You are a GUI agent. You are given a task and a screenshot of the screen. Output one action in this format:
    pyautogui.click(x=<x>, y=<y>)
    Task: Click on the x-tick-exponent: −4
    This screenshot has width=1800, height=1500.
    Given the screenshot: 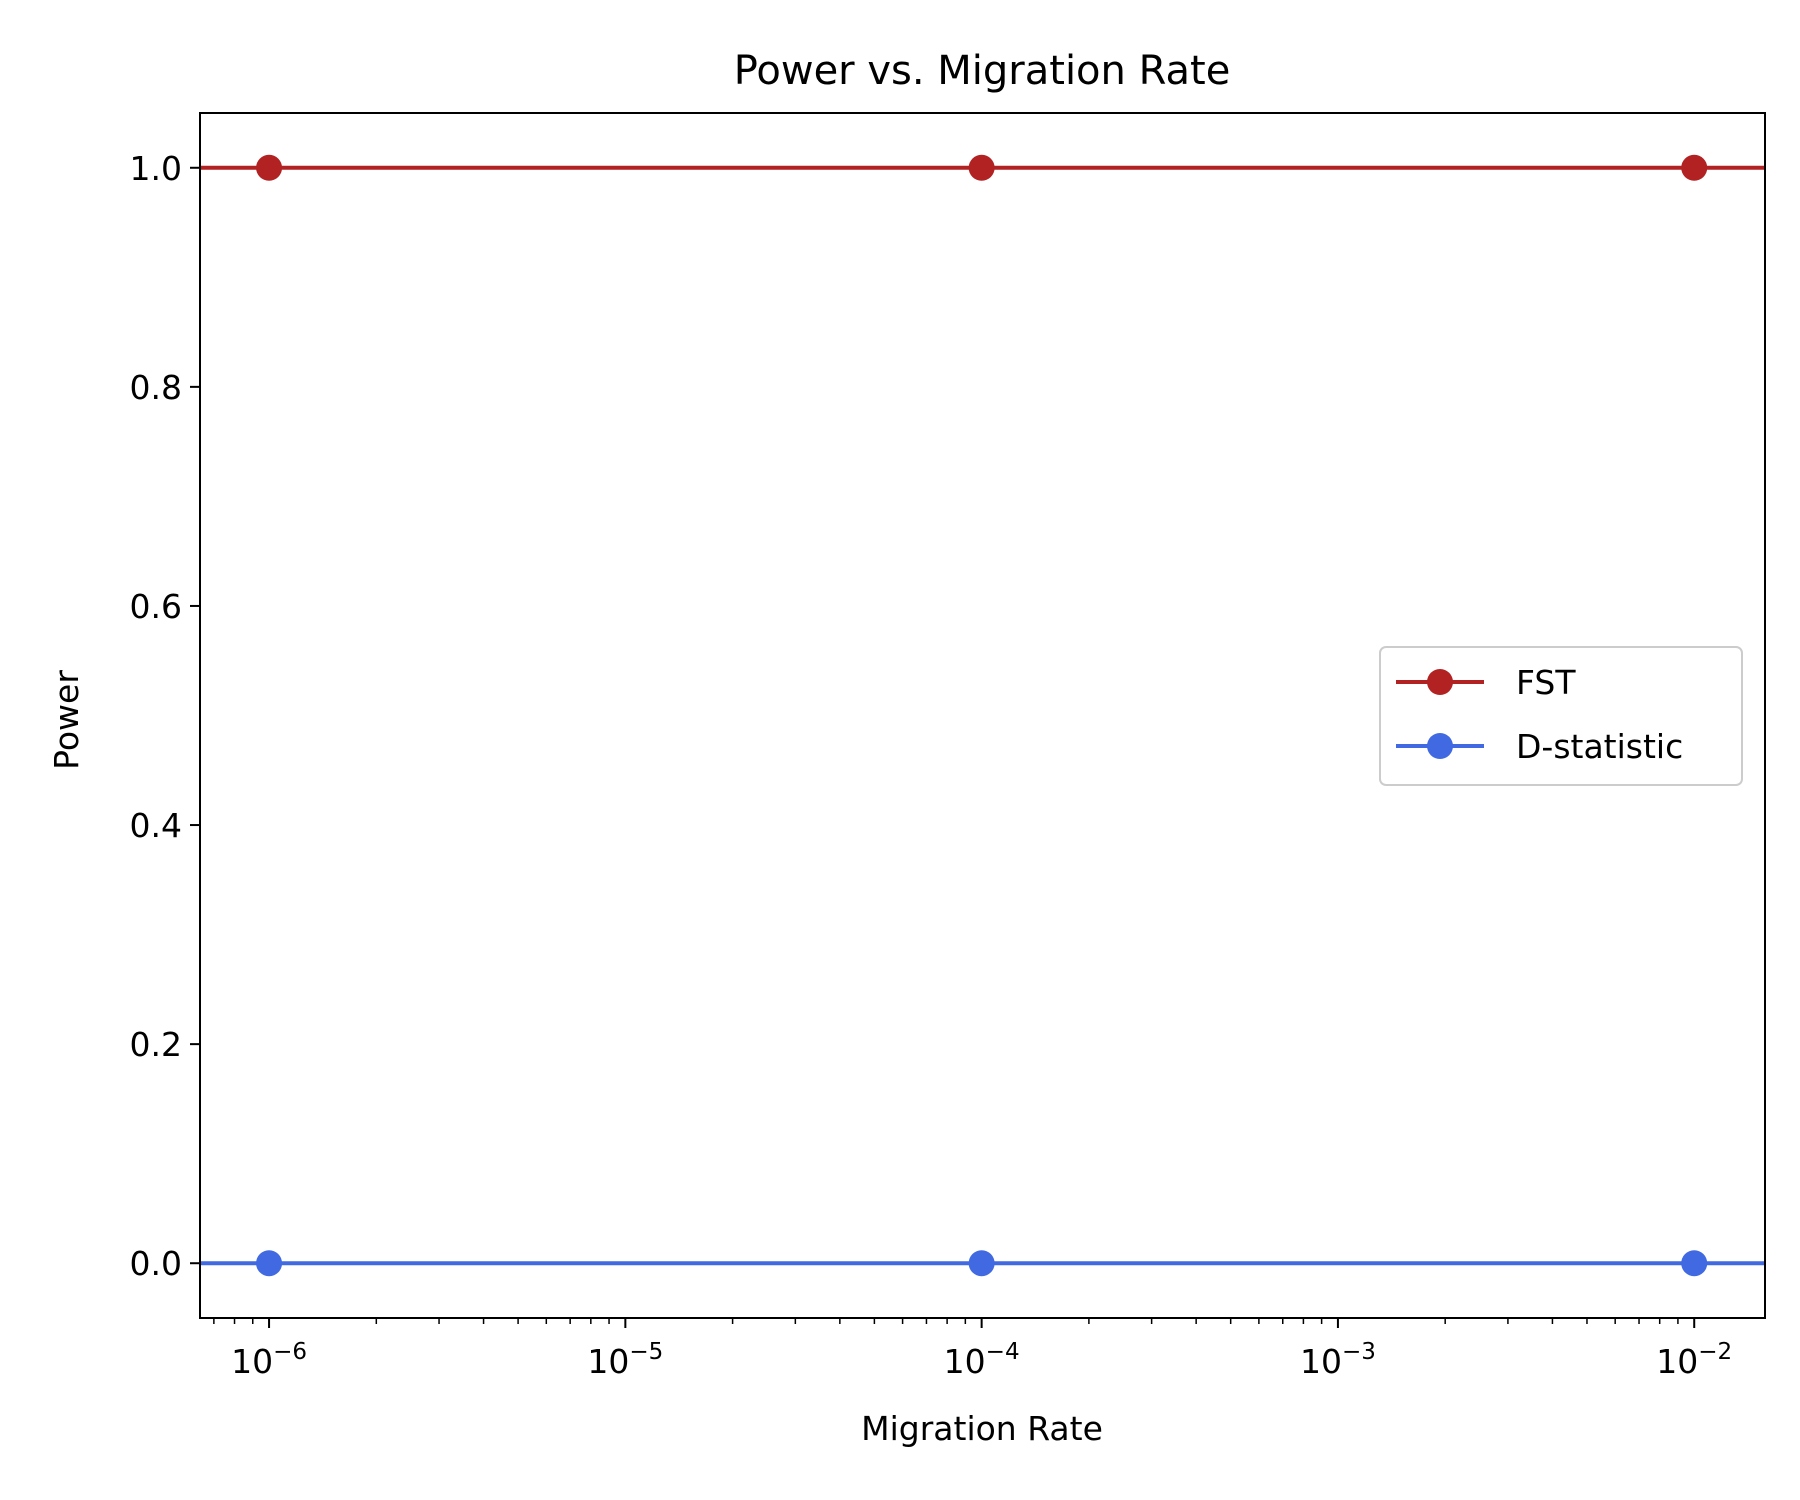 What is the action you would take?
    pyautogui.click(x=1003, y=1352)
    